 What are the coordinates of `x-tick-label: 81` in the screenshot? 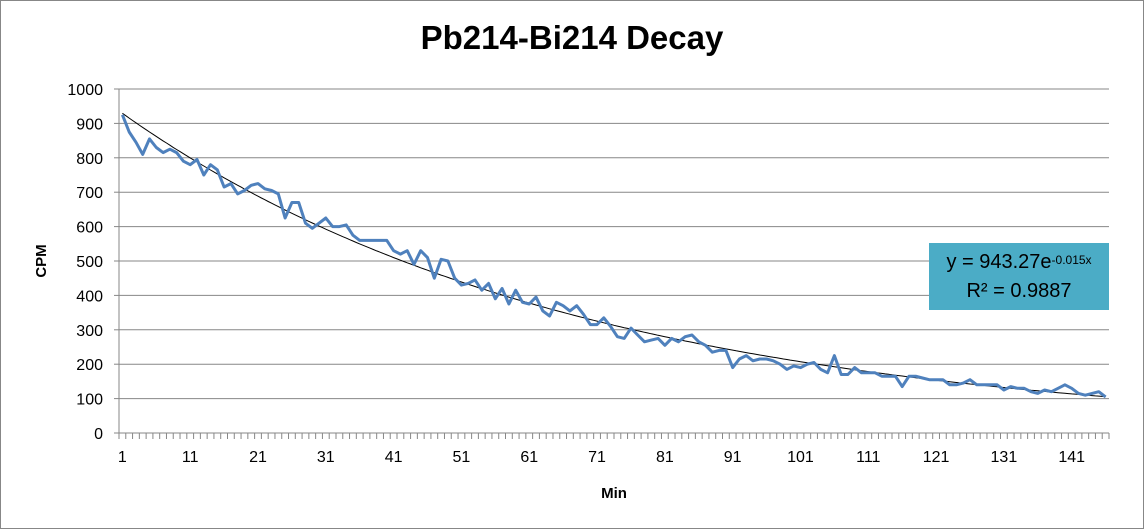 It's located at (665, 457).